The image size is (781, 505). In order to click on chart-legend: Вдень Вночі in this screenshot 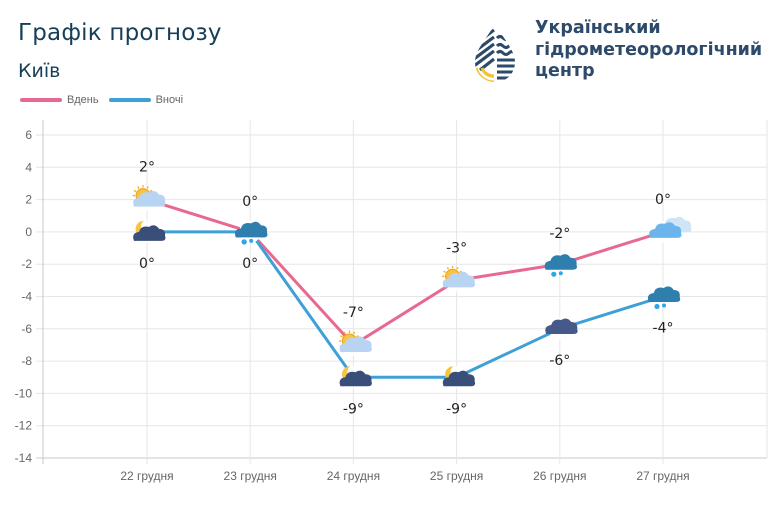, I will do `click(106, 100)`.